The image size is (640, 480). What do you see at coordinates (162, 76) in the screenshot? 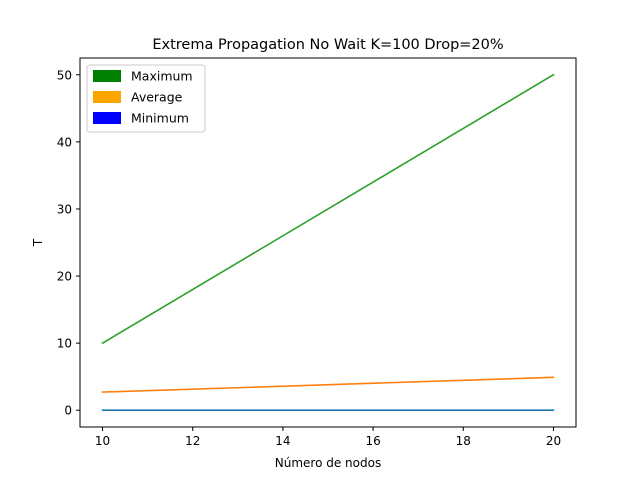
I see `legend-label-maximum: Maximum` at bounding box center [162, 76].